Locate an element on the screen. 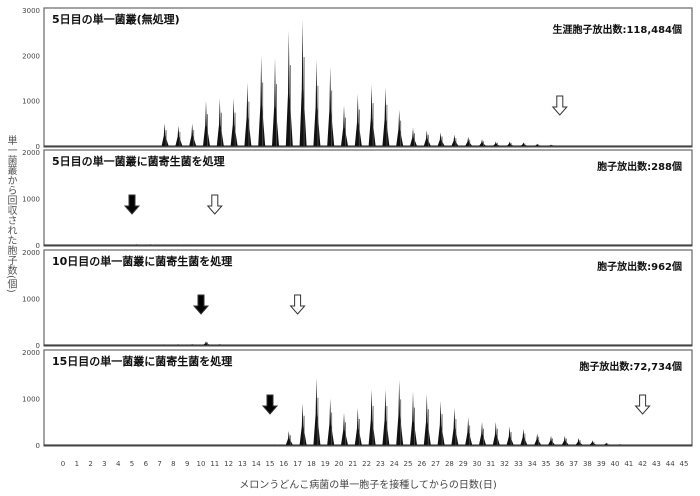 The width and height of the screenshot is (700, 496). x-tick-label: 6 is located at coordinates (146, 464).